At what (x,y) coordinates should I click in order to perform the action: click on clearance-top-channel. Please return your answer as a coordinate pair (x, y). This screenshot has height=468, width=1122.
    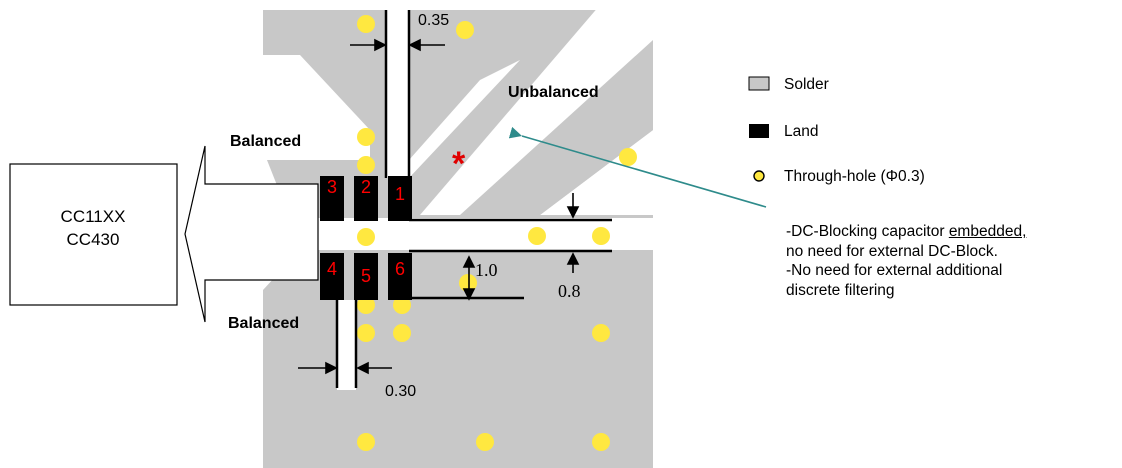
    Looking at the image, I should click on (397, 94).